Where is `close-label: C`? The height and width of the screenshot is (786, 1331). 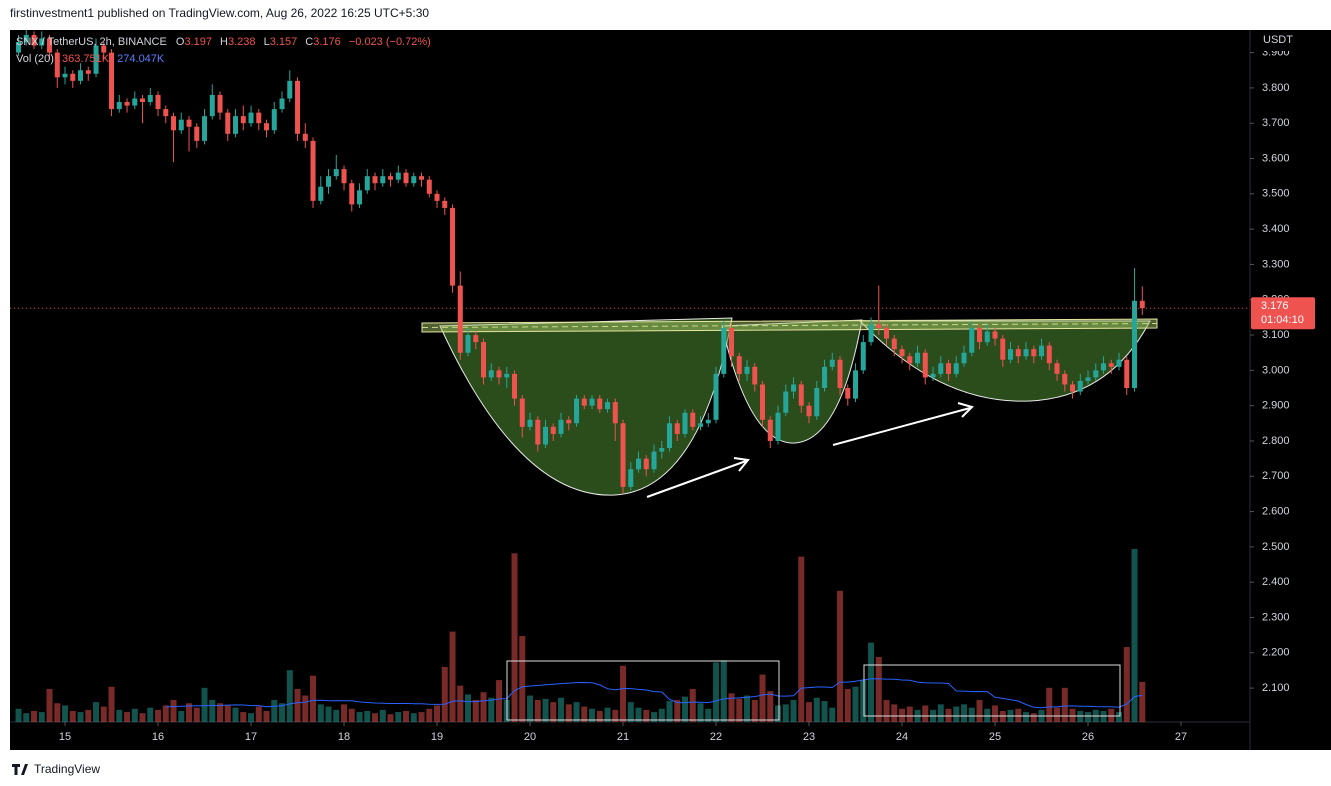 close-label: C is located at coordinates (309, 42).